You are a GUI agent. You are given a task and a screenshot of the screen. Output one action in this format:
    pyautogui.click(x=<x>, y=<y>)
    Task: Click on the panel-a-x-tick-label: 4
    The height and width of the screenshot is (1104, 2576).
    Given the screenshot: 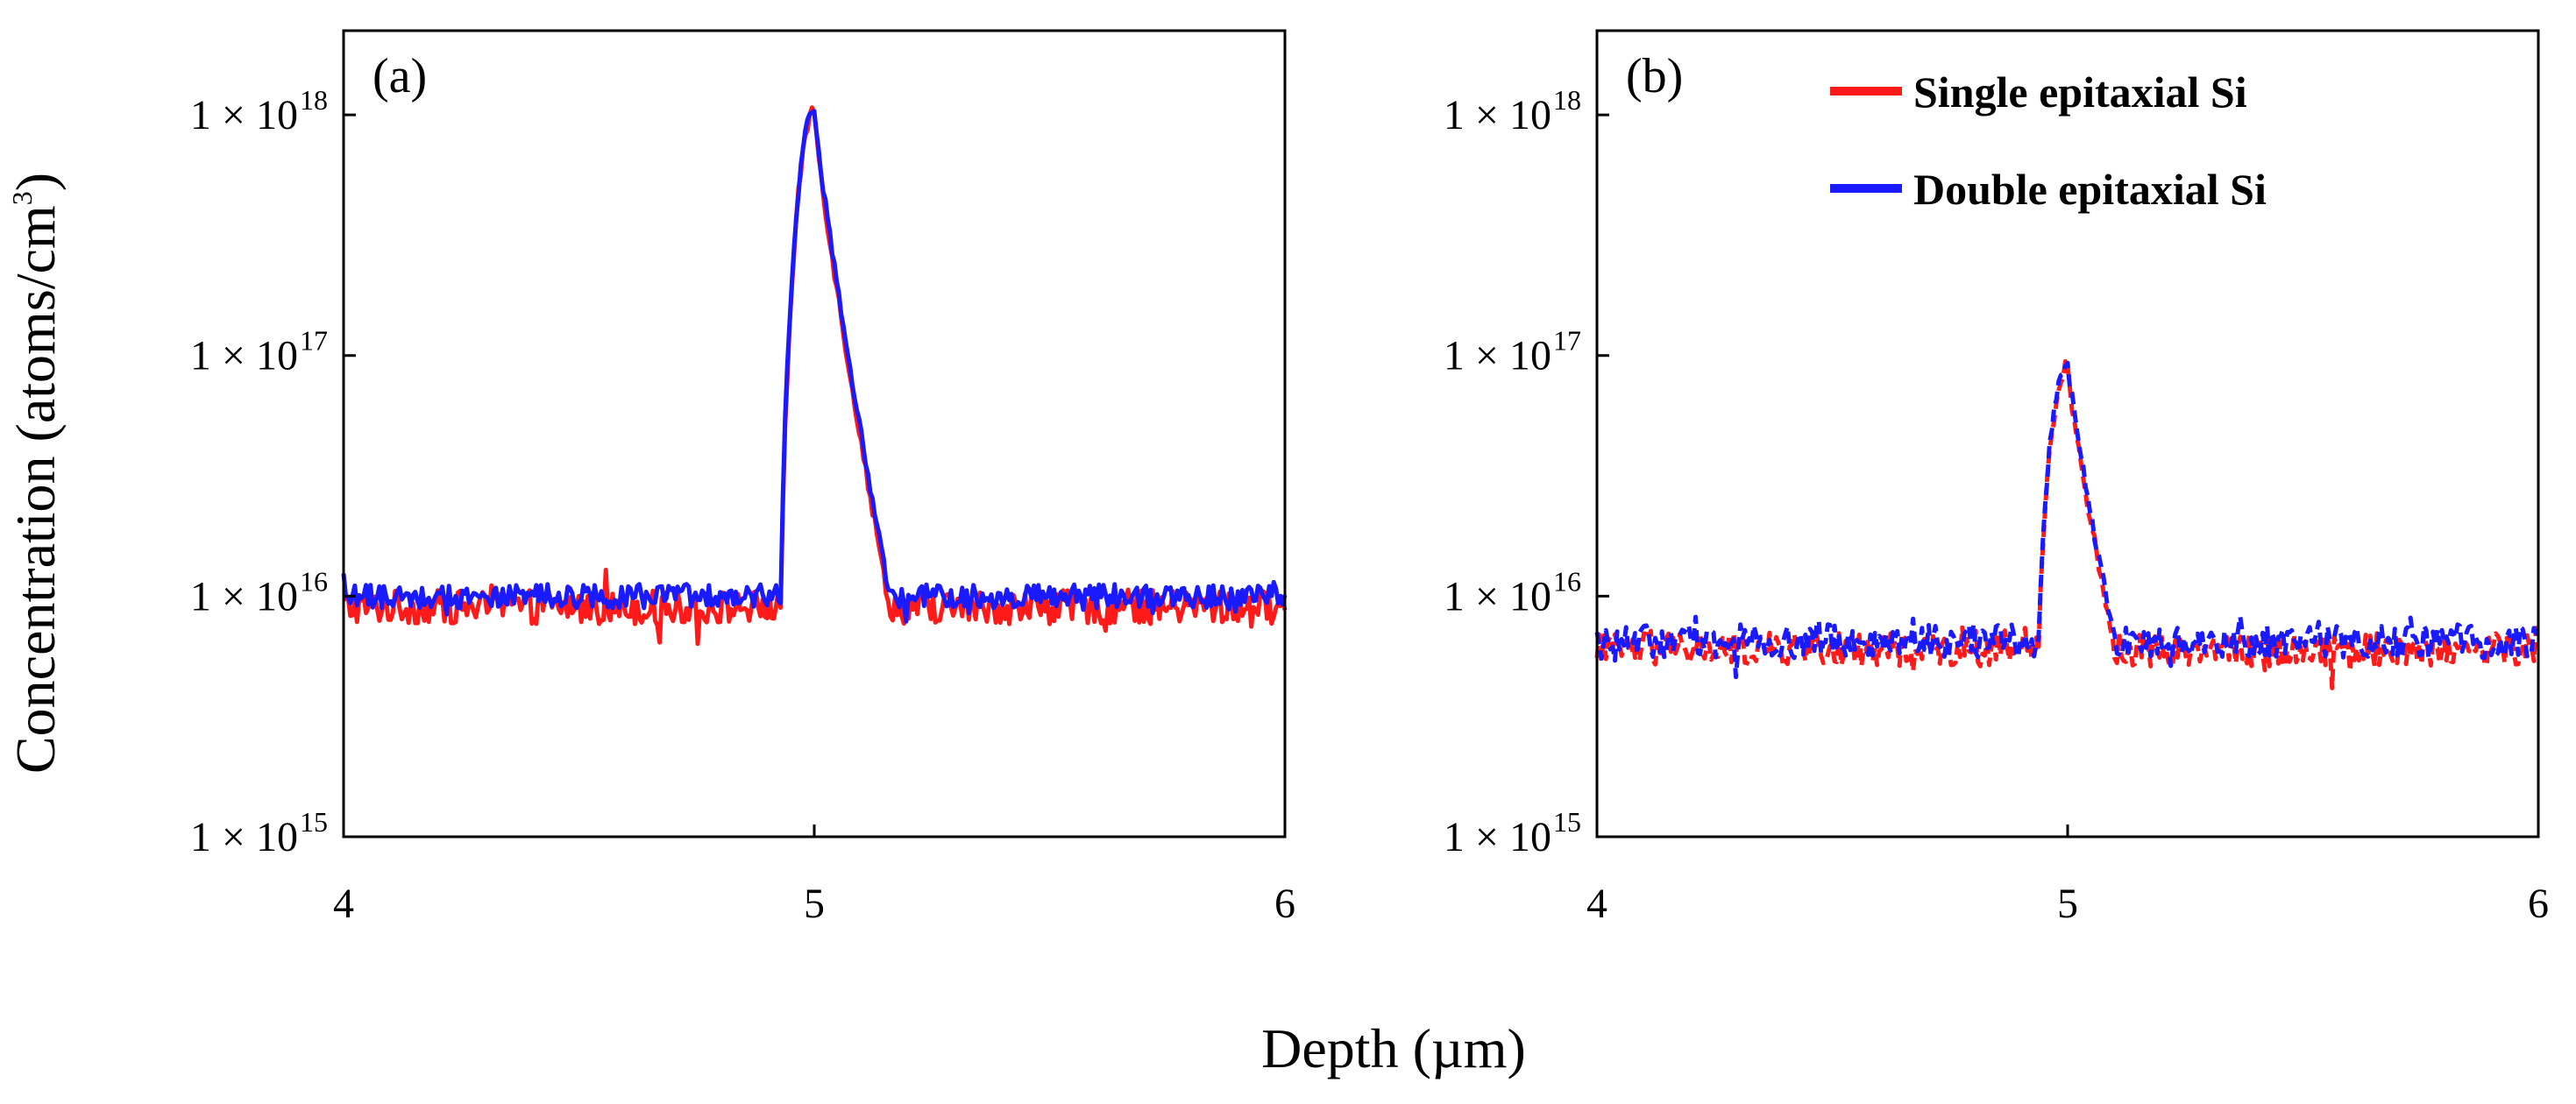 What is the action you would take?
    pyautogui.click(x=343, y=904)
    